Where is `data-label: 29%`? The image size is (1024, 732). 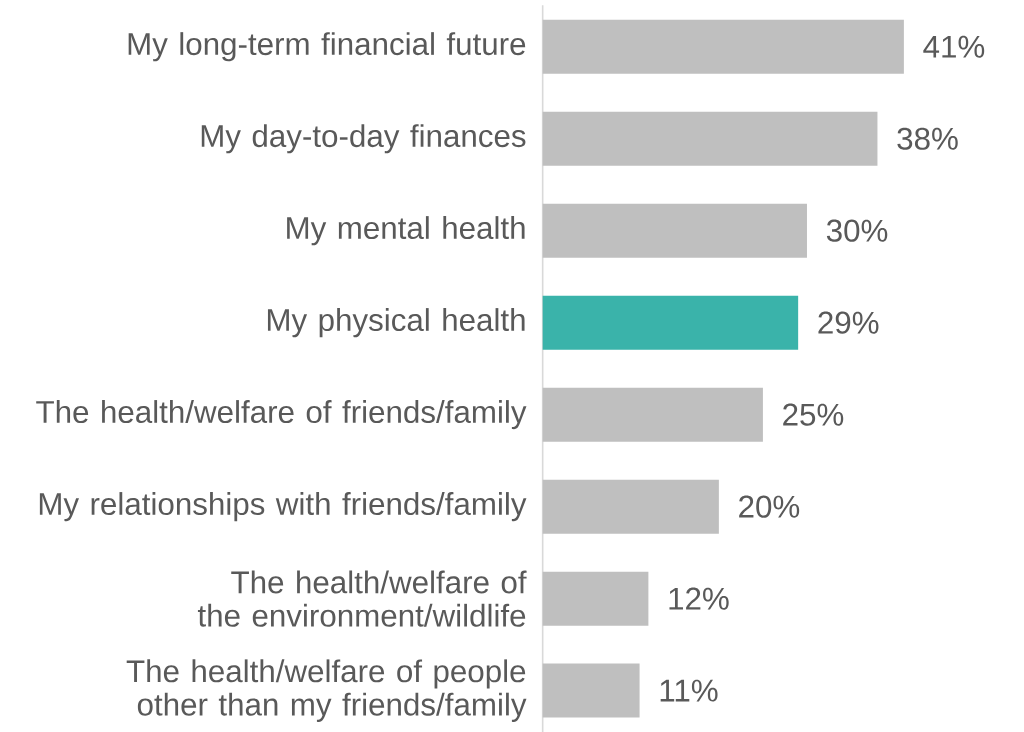 data-label: 29% is located at coordinates (848, 322).